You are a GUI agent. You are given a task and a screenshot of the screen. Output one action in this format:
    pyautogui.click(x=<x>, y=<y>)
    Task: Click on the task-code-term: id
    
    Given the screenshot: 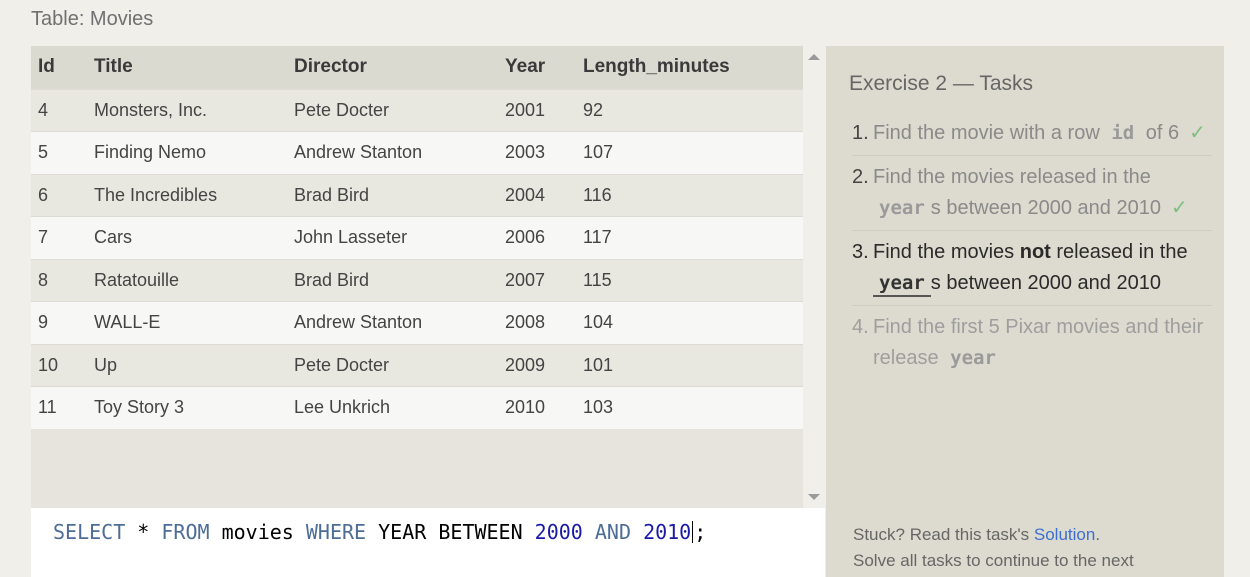 What is the action you would take?
    pyautogui.click(x=1123, y=133)
    